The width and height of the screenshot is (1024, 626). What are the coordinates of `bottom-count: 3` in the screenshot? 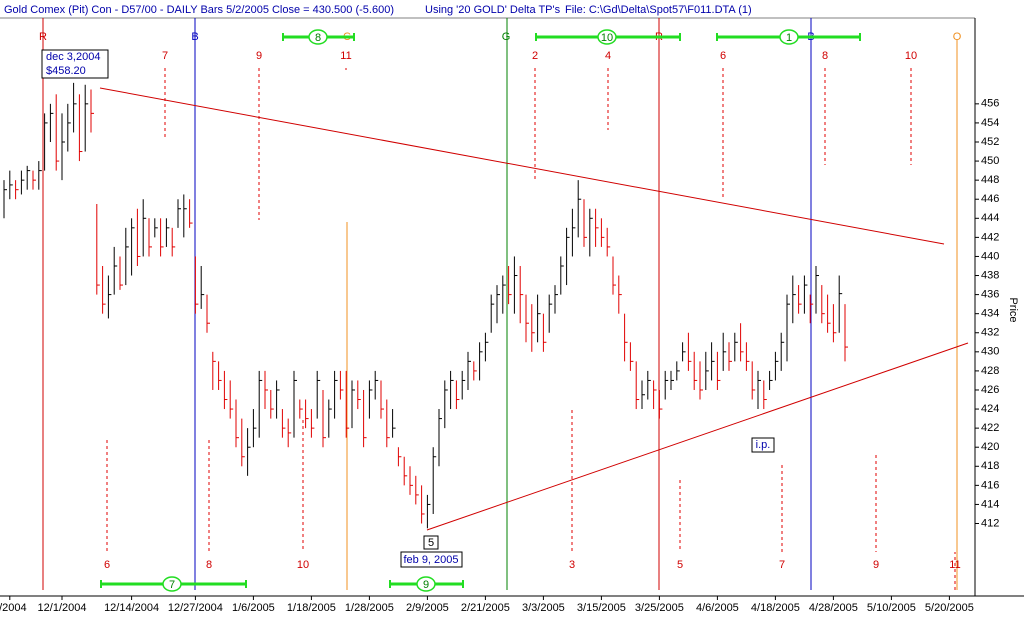 It's located at (572, 565).